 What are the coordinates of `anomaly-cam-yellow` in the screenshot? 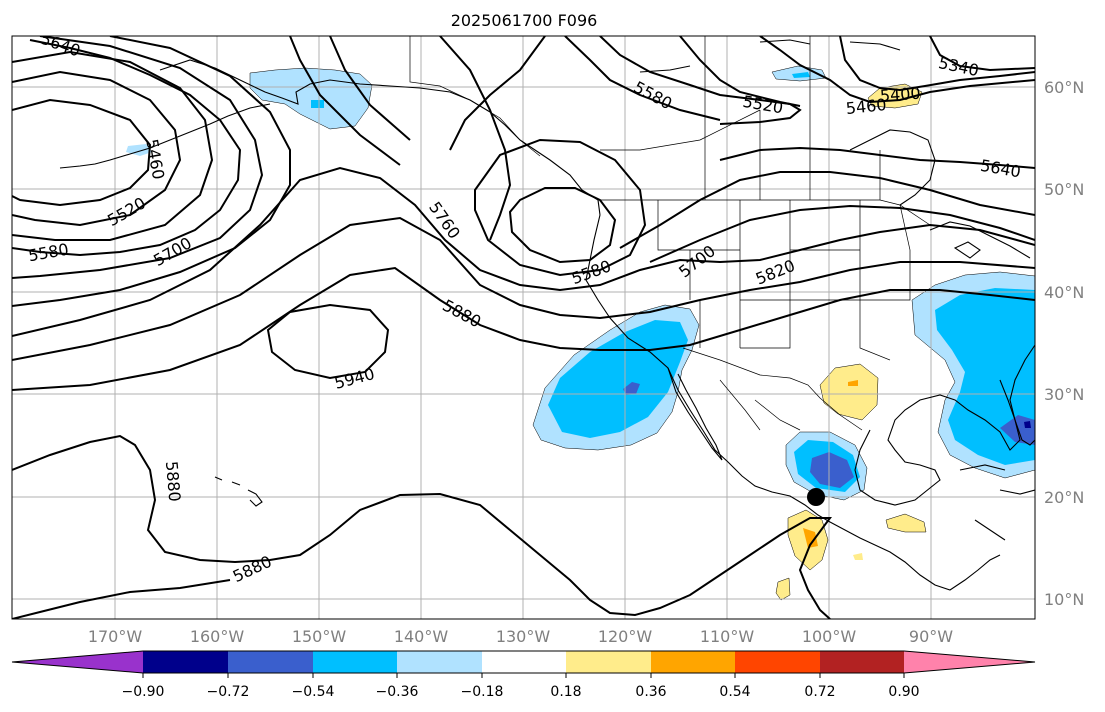 It's located at (783, 589).